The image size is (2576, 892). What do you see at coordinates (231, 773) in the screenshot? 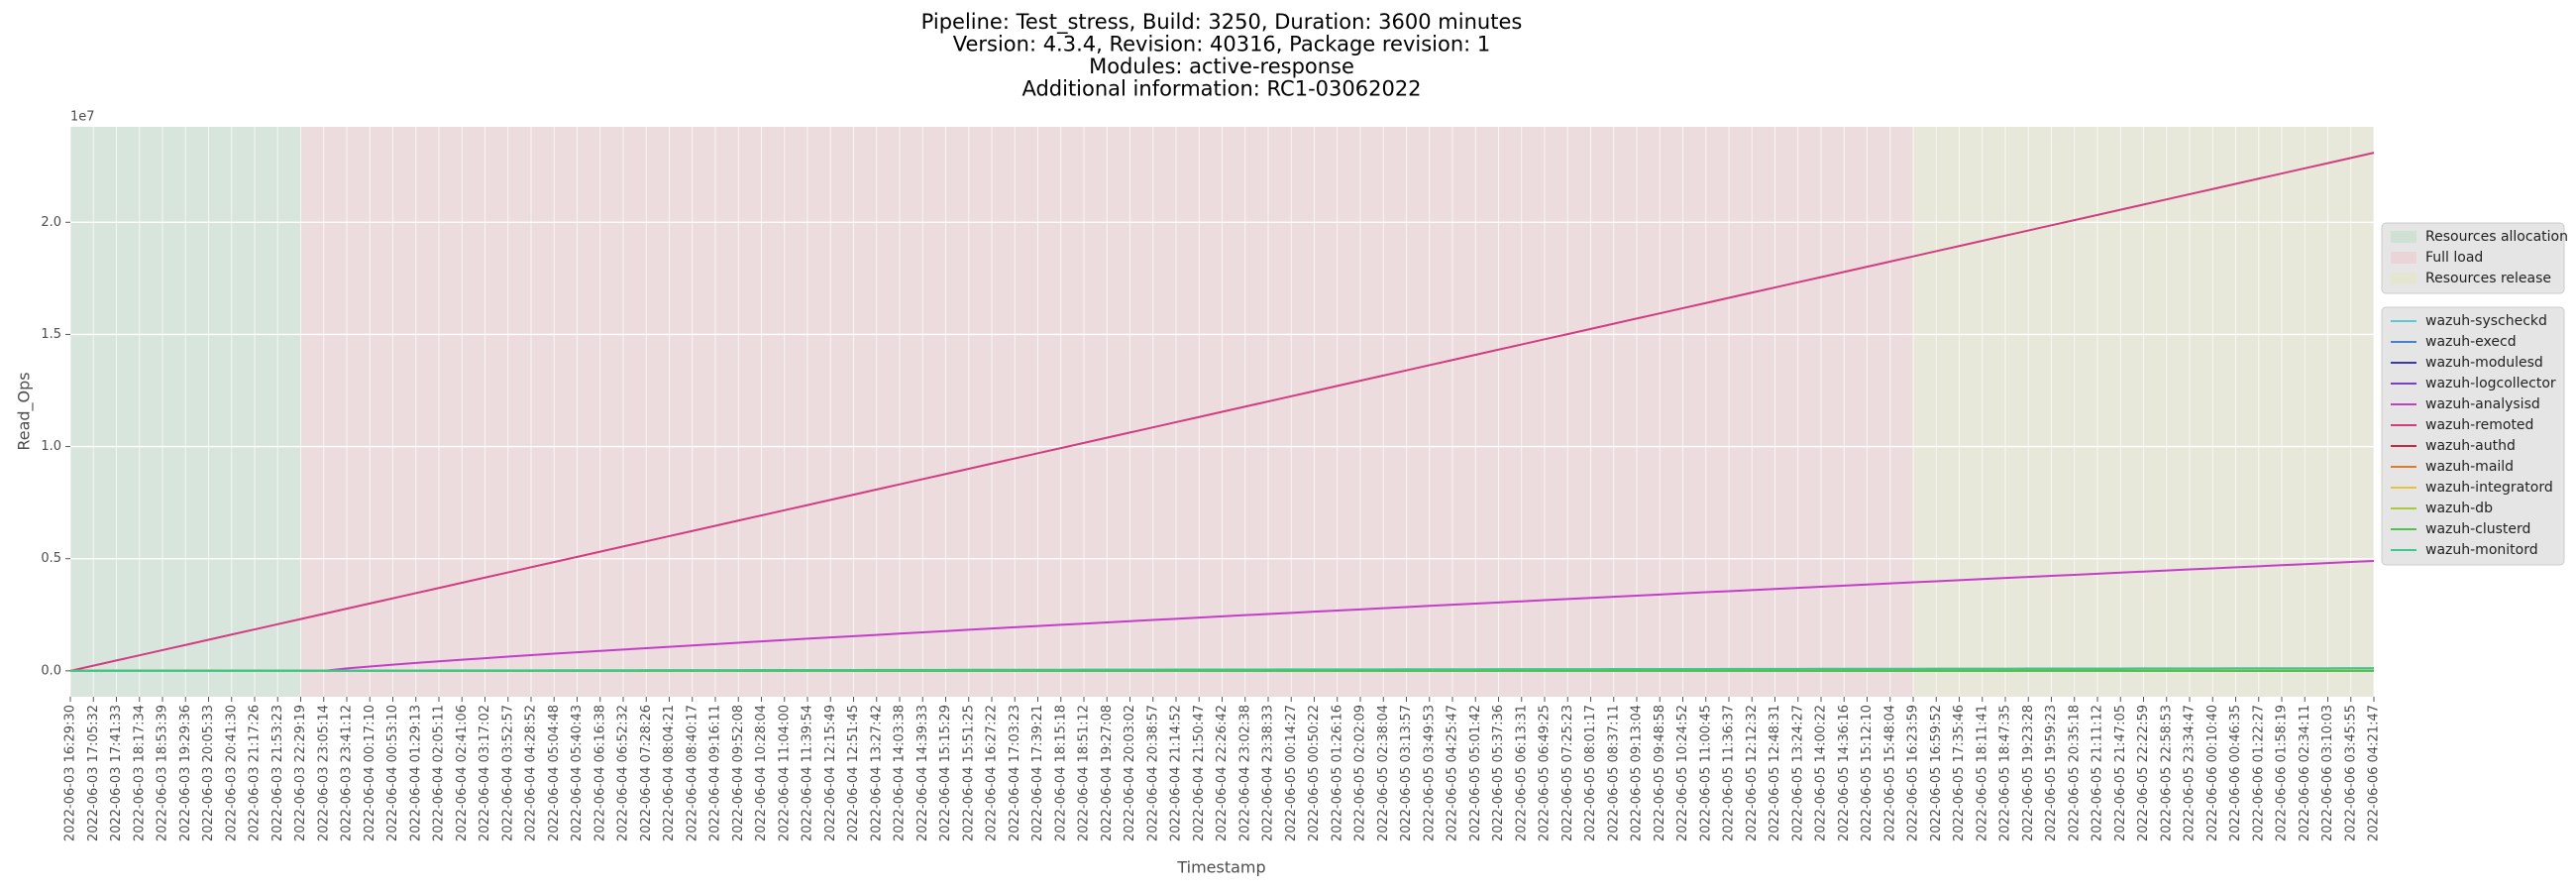
I see `x-tick-label: 2022-06-03 20:41:30` at bounding box center [231, 773].